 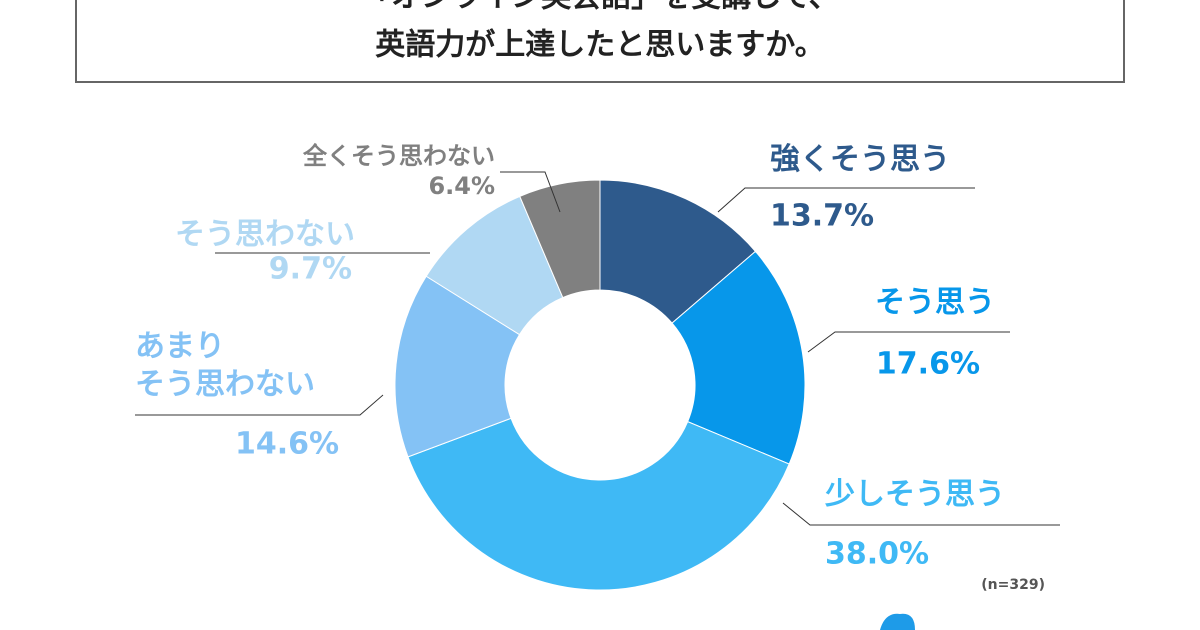 What do you see at coordinates (897, 621) in the screenshot?
I see `decoration` at bounding box center [897, 621].